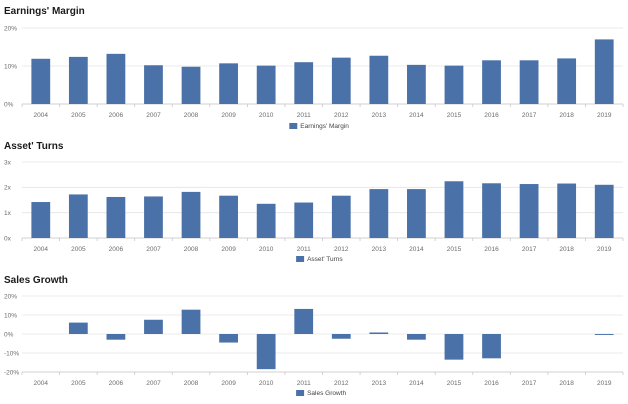 This screenshot has width=628, height=404. What do you see at coordinates (36, 280) in the screenshot?
I see `chart-title: Sales Growth` at bounding box center [36, 280].